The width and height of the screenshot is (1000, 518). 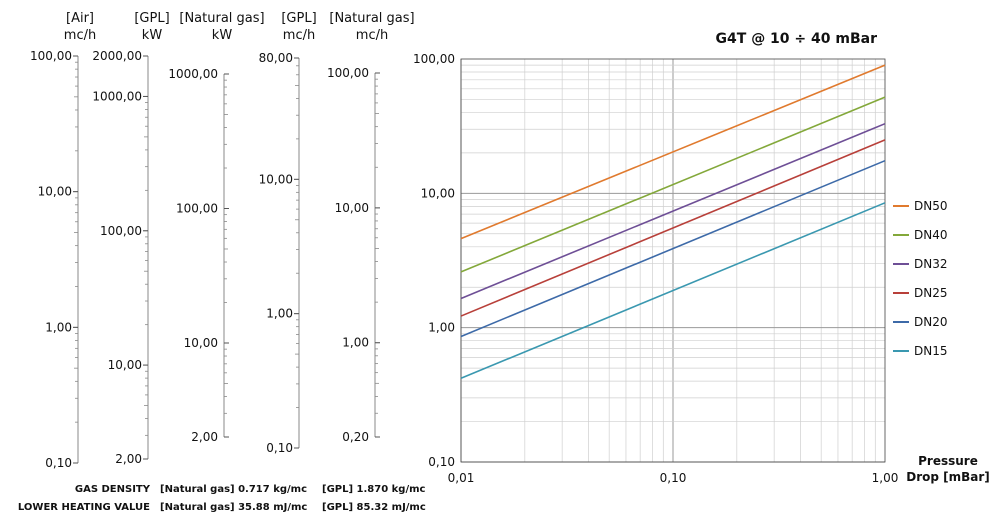 I want to click on y-tick-label: 10,00, so click(x=438, y=193).